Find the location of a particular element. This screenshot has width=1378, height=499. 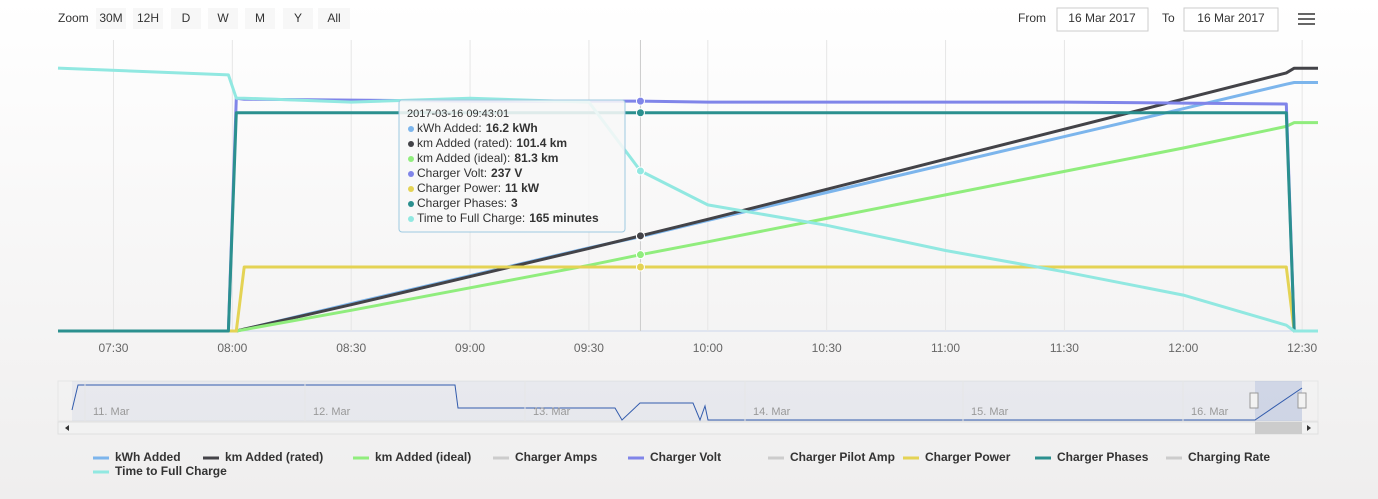

navigator-frame is located at coordinates (688, 401).